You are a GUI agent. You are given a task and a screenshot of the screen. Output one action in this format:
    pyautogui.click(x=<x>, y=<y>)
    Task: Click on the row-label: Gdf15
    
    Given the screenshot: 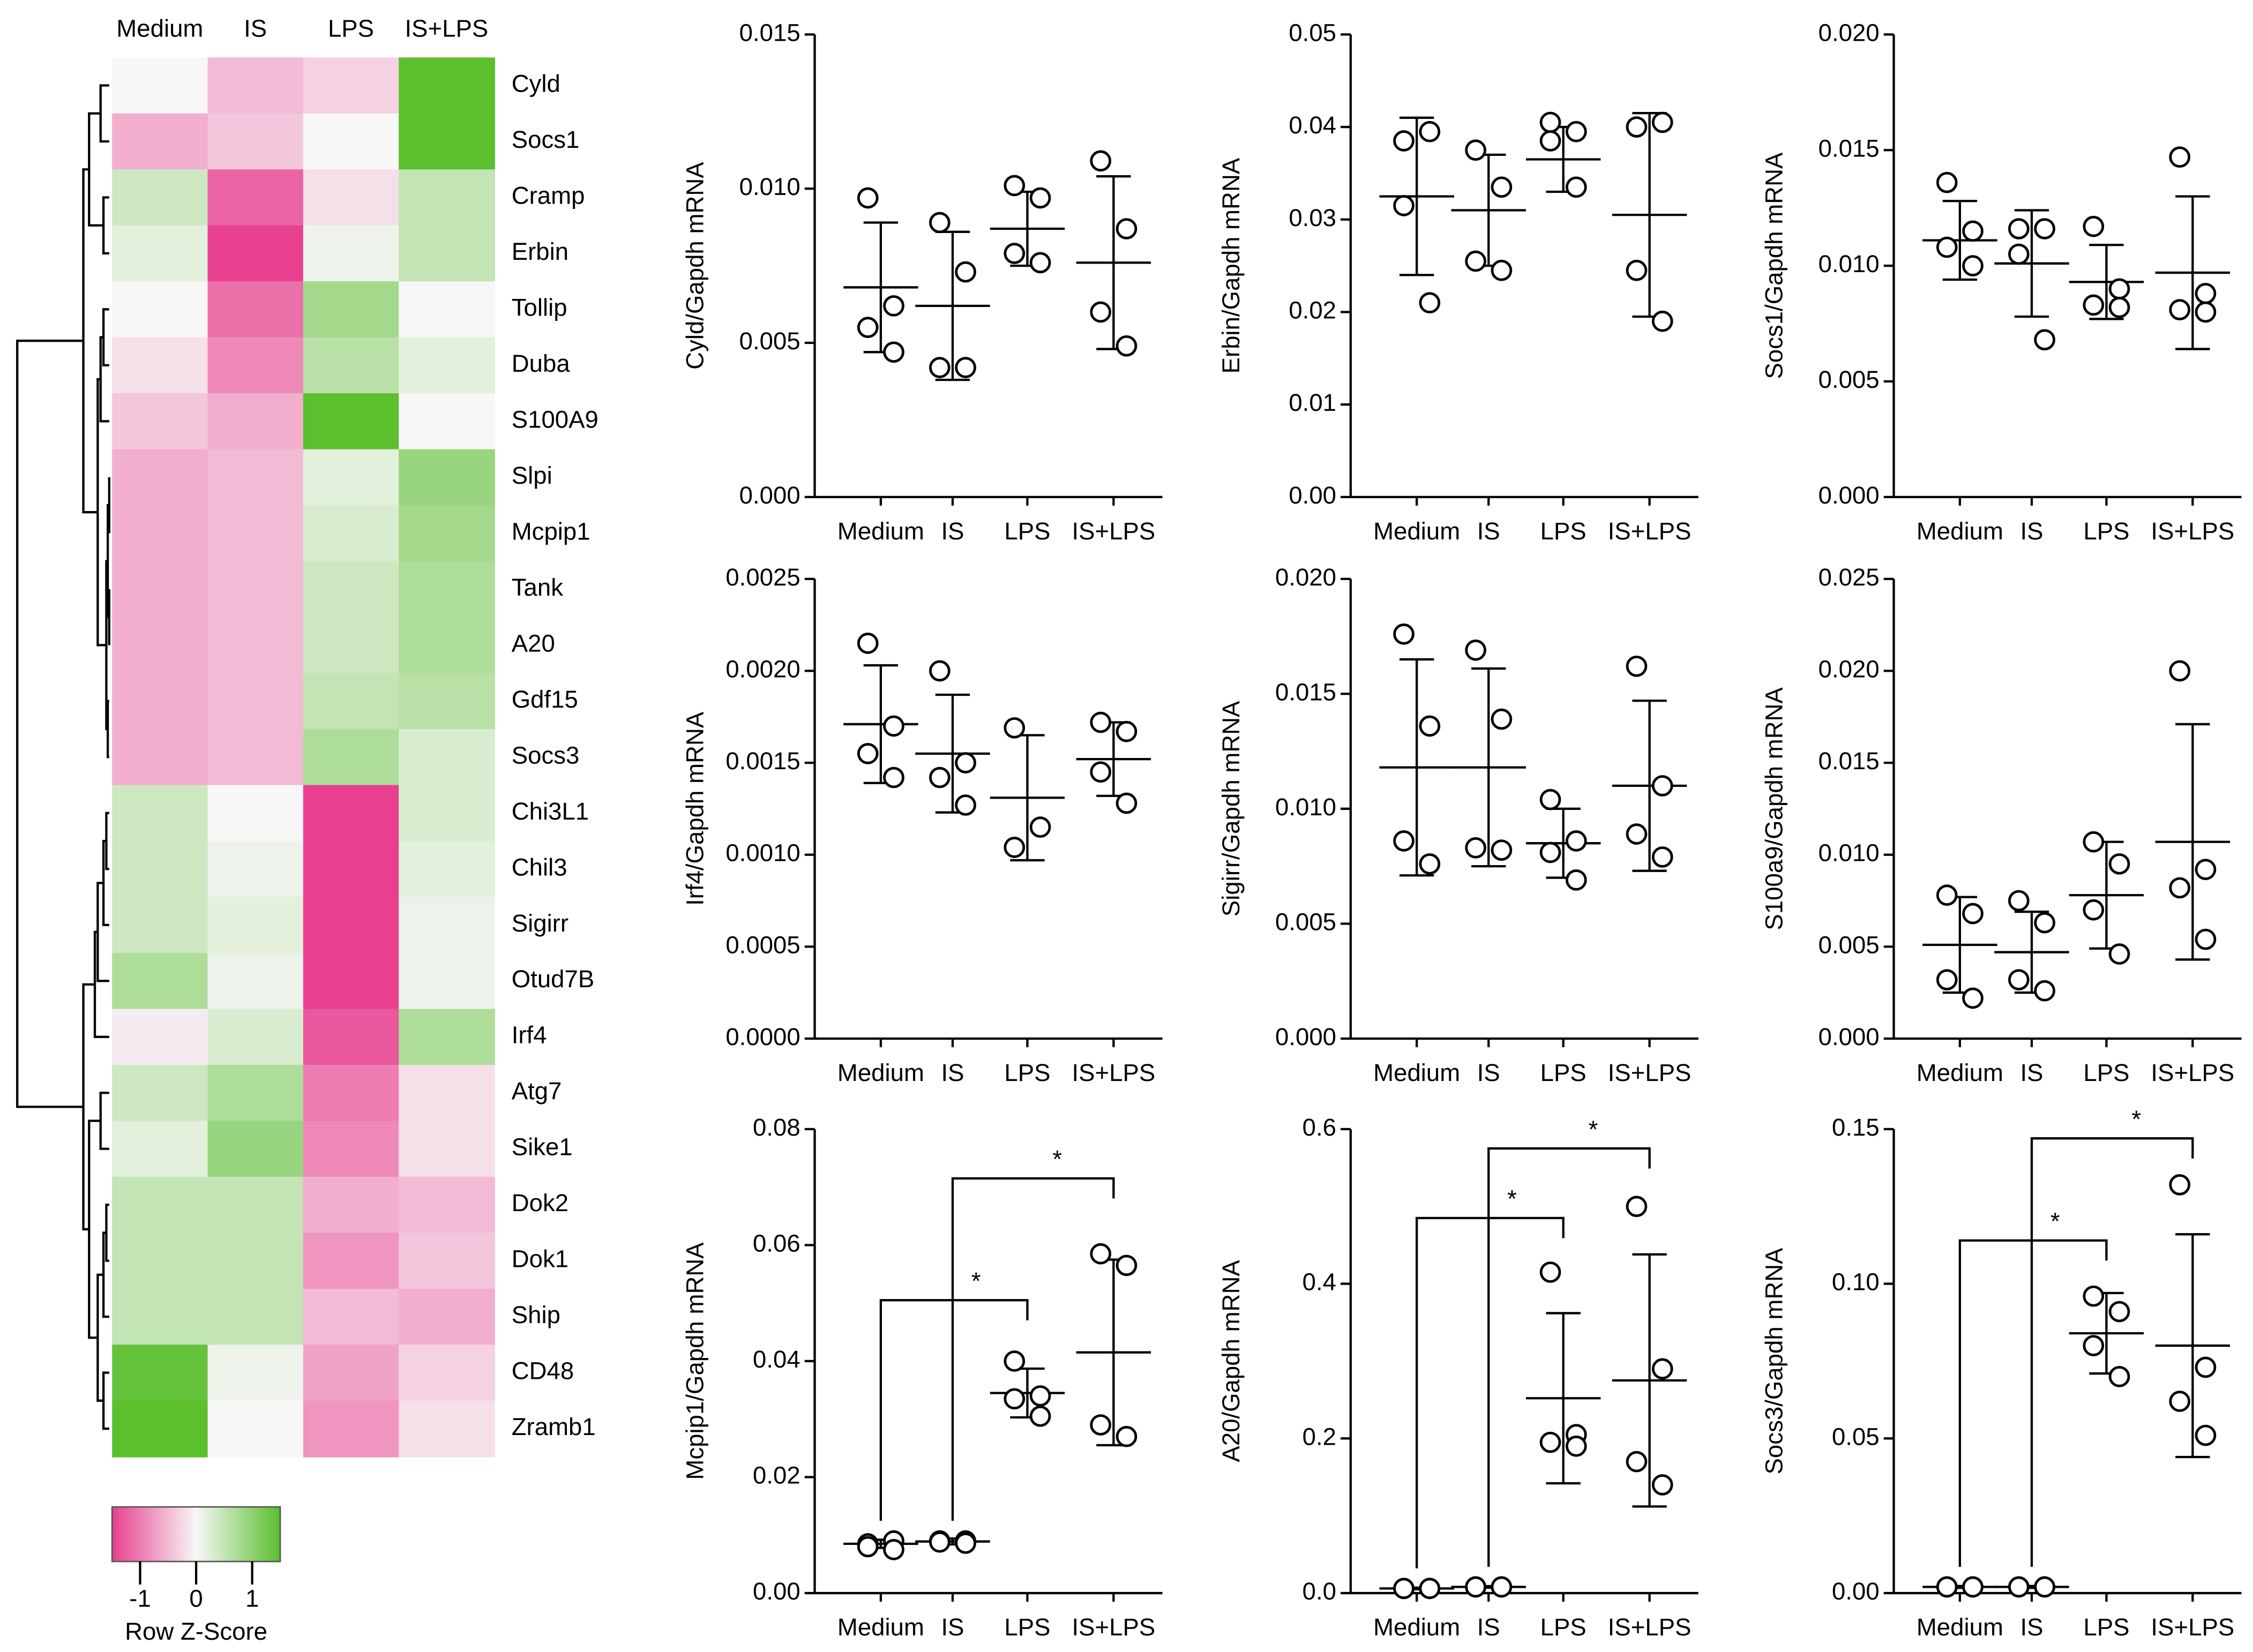 What is the action you would take?
    pyautogui.click(x=545, y=699)
    